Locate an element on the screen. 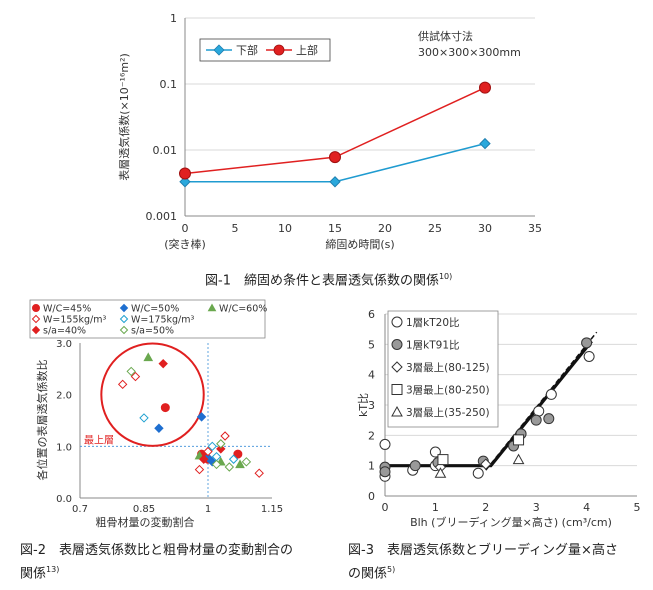 The height and width of the screenshot is (590, 653). x-tick-label: 0.85 is located at coordinates (144, 509).